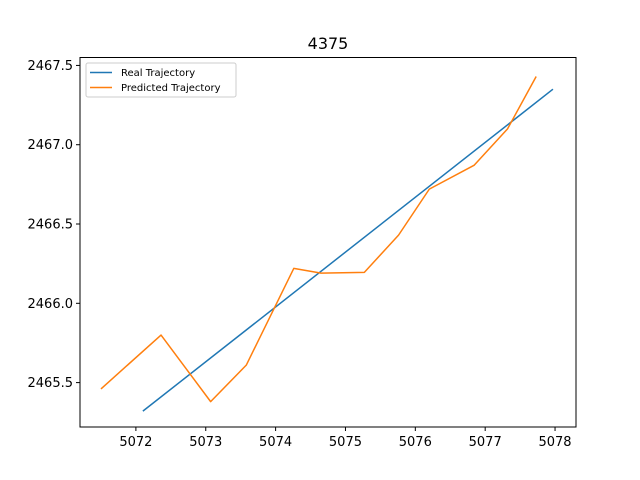  Describe the element at coordinates (171, 88) in the screenshot. I see `legend-label-predicted: Predicted Trajectory` at that location.